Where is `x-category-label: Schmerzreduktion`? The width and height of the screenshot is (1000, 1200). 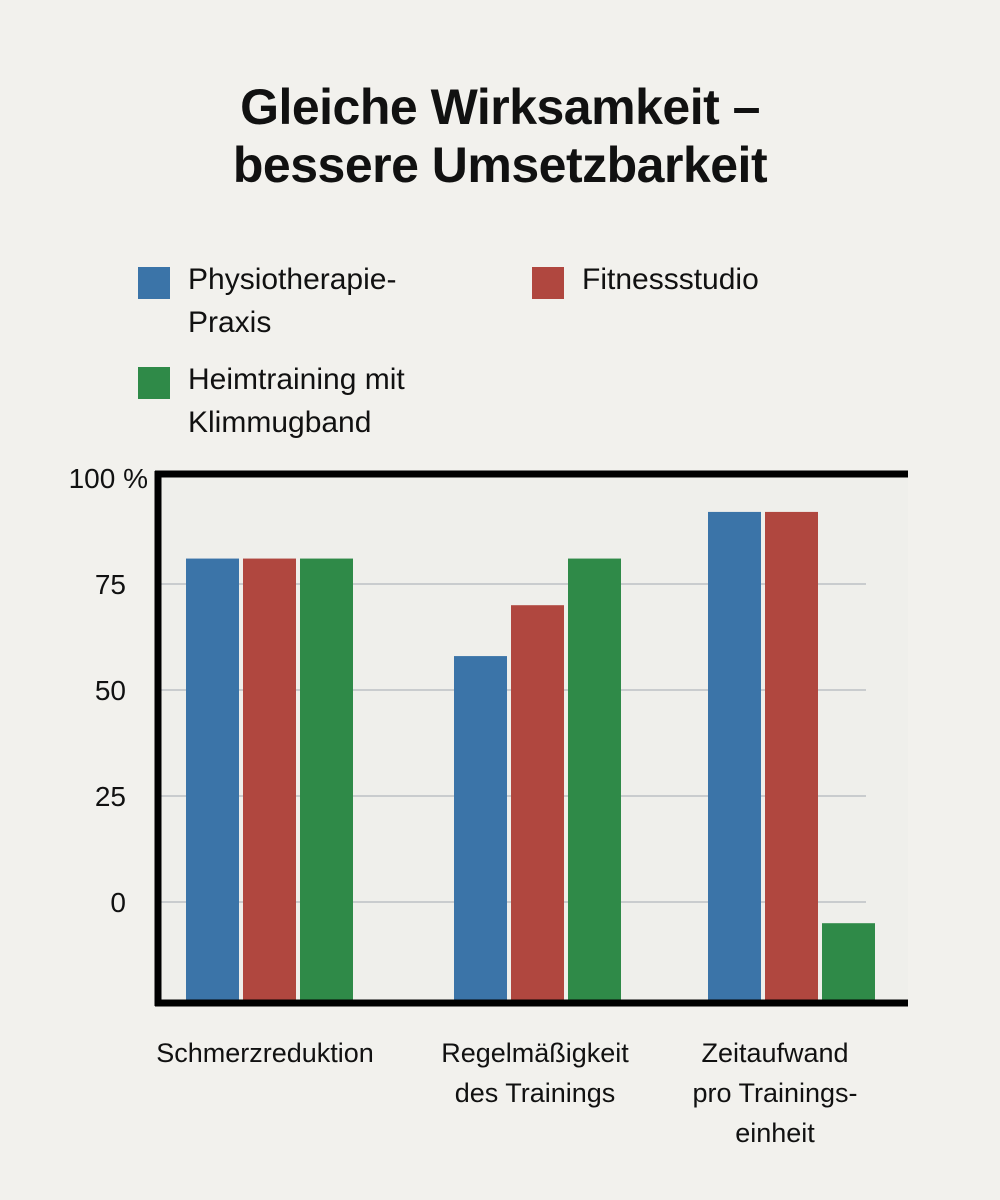 x-category-label: Schmerzreduktion is located at coordinates (265, 1053).